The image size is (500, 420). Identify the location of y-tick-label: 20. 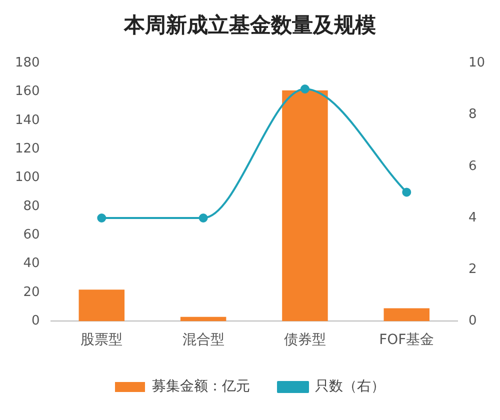
(31, 292).